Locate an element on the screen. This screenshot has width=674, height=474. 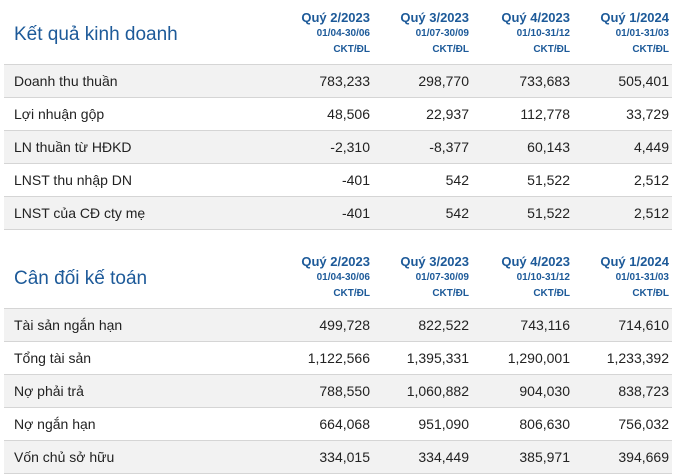
cell-value: -8,377 is located at coordinates (449, 147).